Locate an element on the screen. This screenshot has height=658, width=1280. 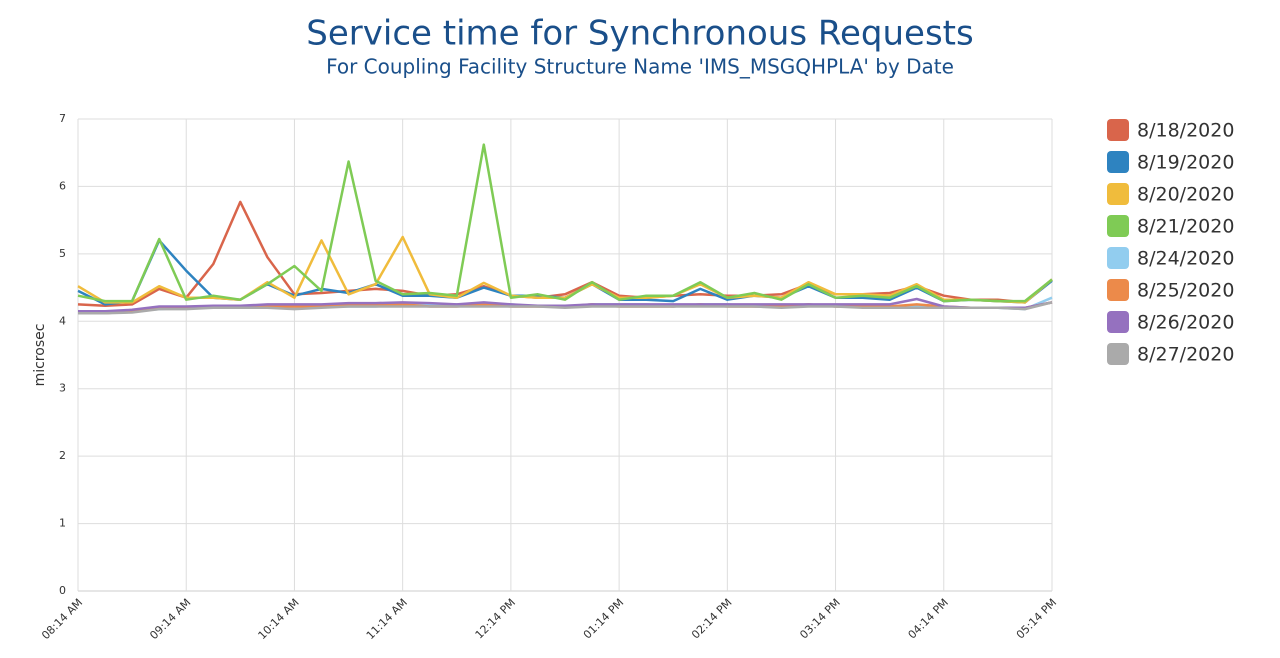
y-tick-label: 2 is located at coordinates (62, 455).